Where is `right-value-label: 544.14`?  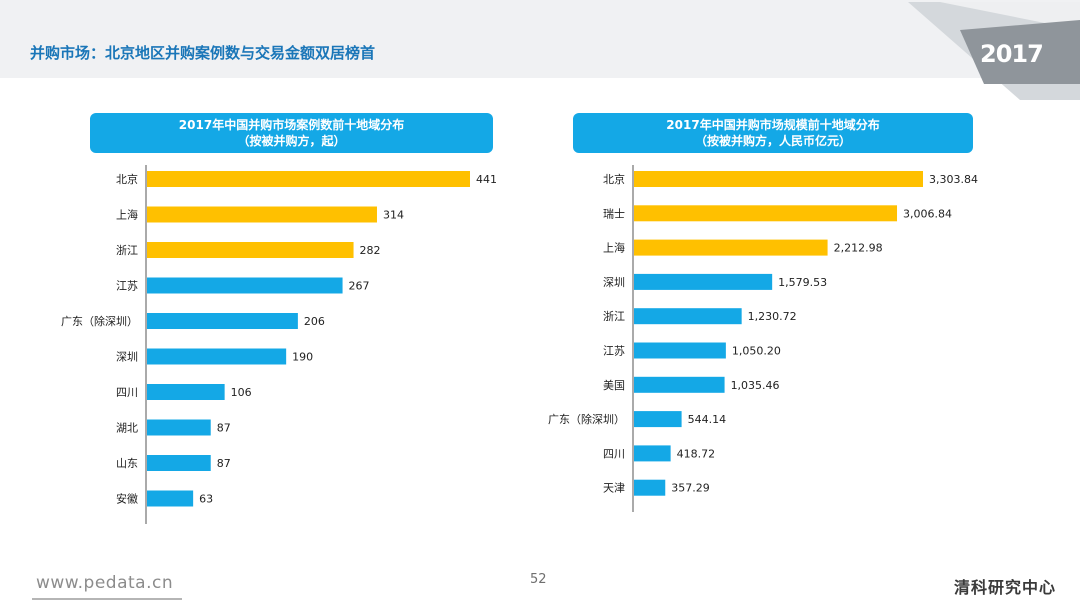 right-value-label: 544.14 is located at coordinates (707, 419).